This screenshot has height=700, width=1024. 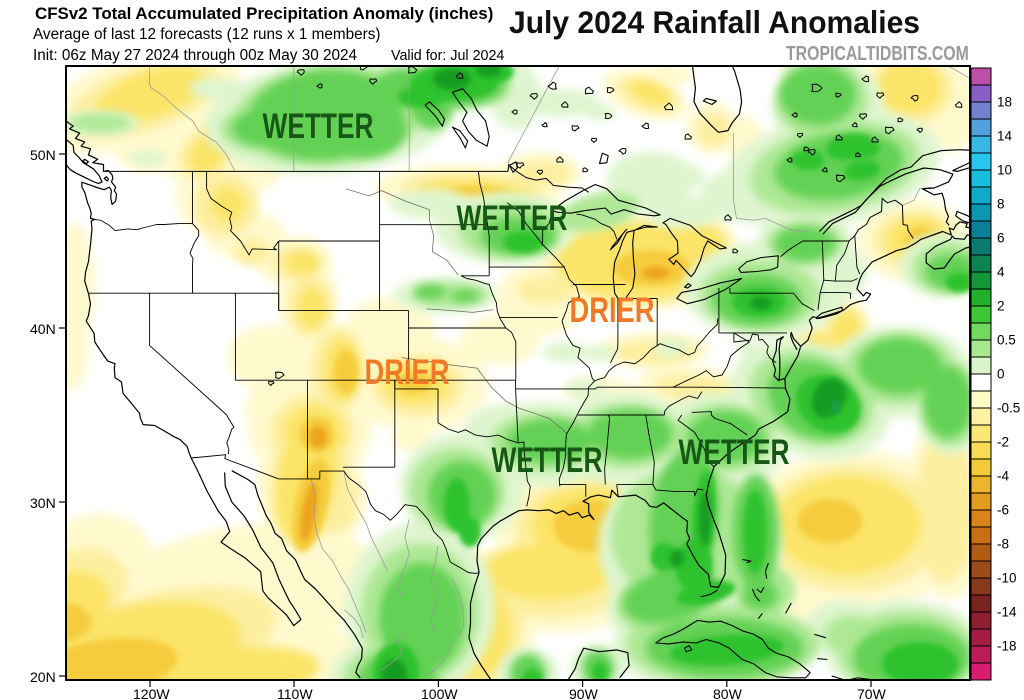 I want to click on svg-text: 6, so click(x=1001, y=238).